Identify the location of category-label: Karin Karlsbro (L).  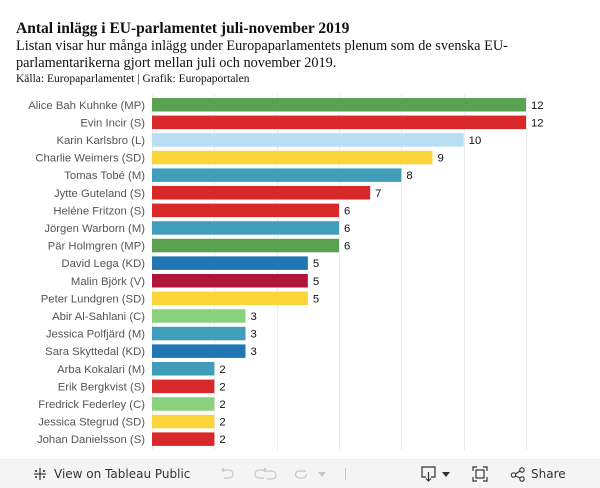
(100, 141).